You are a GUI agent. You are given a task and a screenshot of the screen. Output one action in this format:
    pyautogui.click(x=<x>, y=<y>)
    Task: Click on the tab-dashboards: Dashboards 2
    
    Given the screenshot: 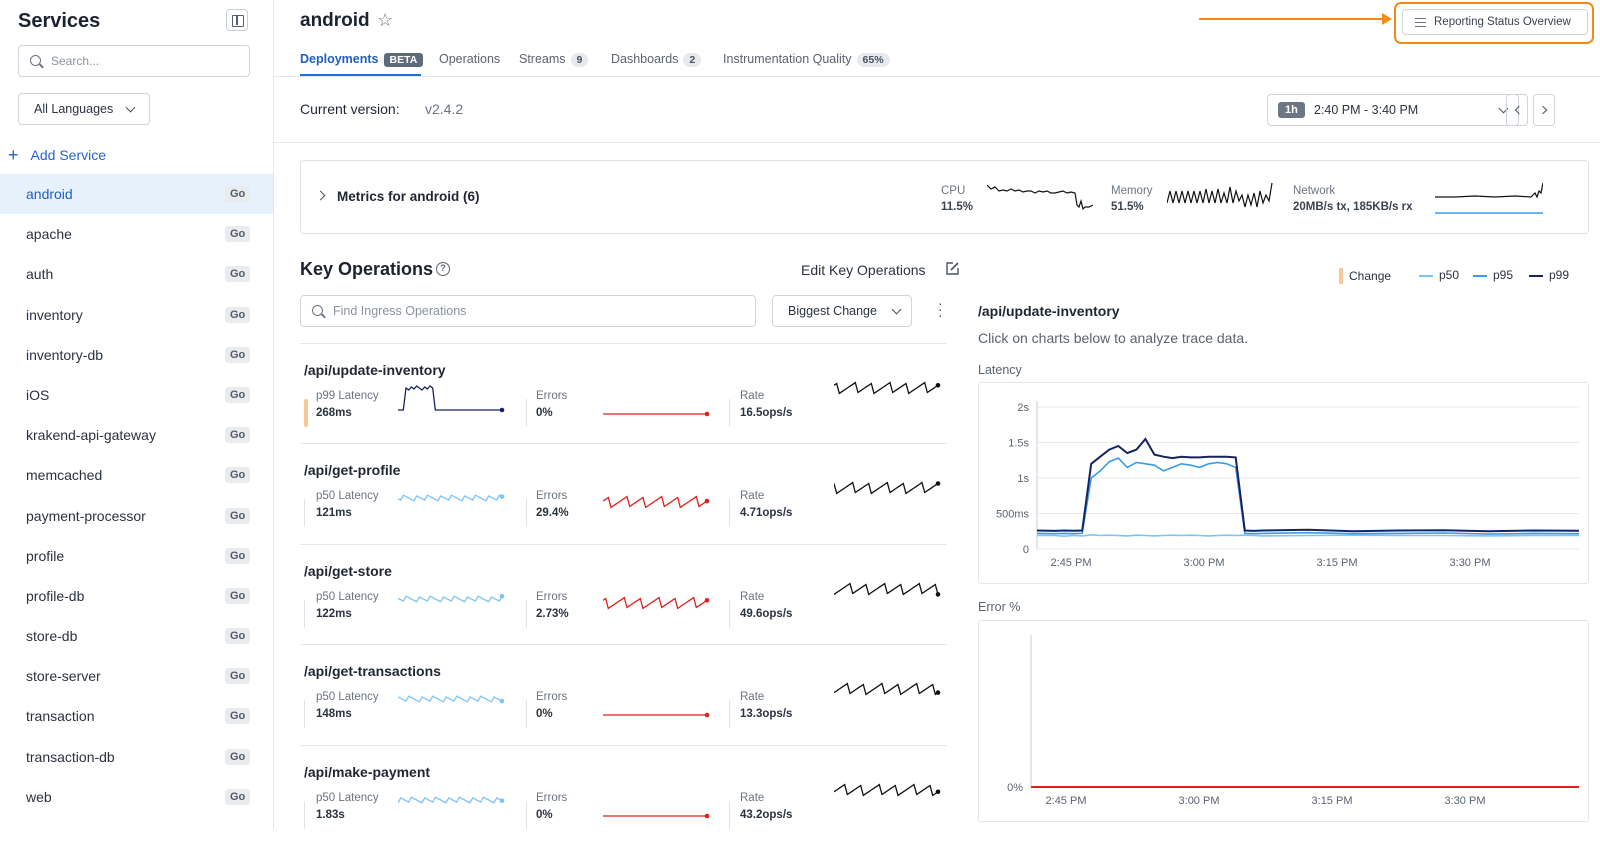 What is the action you would take?
    pyautogui.click(x=656, y=59)
    